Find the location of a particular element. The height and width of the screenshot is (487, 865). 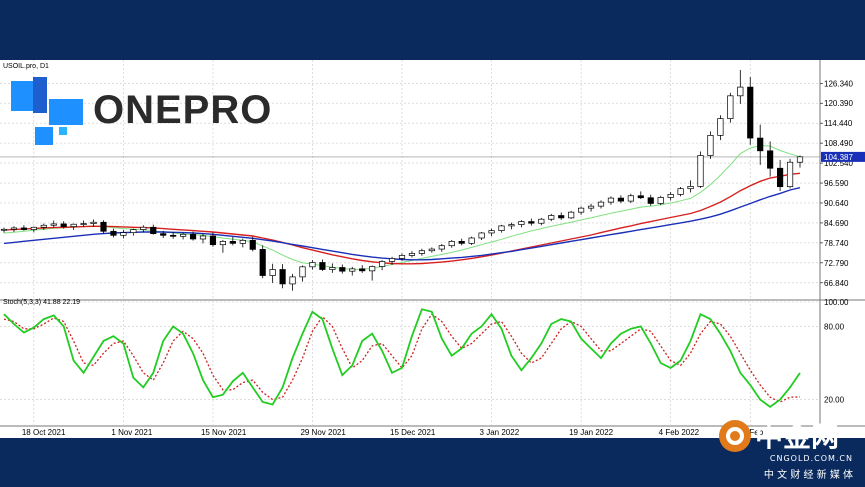

price-tick-label: 72.790 is located at coordinates (836, 263).